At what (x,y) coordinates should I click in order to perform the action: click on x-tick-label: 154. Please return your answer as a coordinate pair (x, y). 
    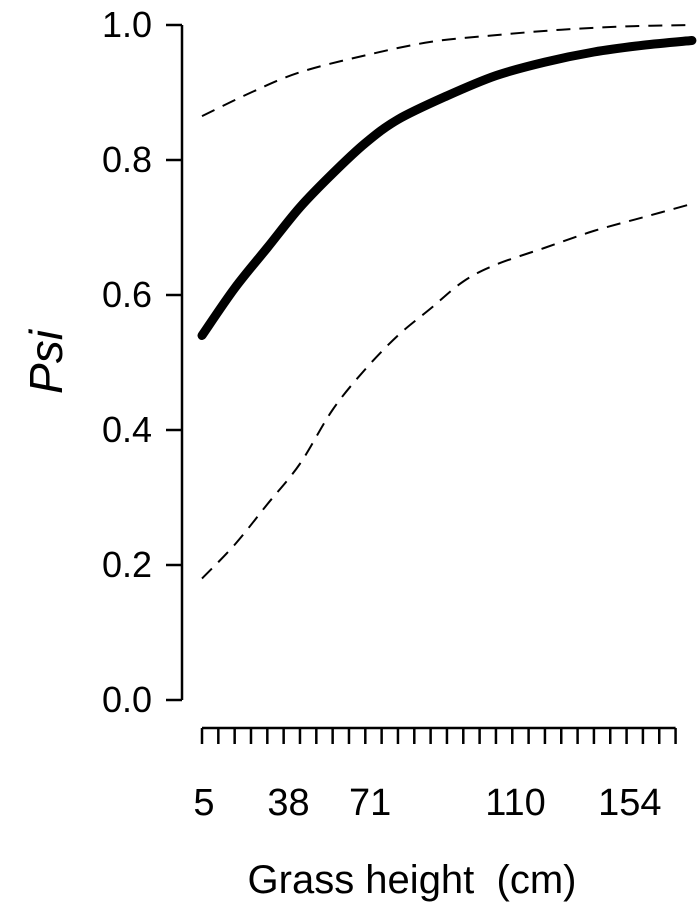
    Looking at the image, I should click on (629, 803).